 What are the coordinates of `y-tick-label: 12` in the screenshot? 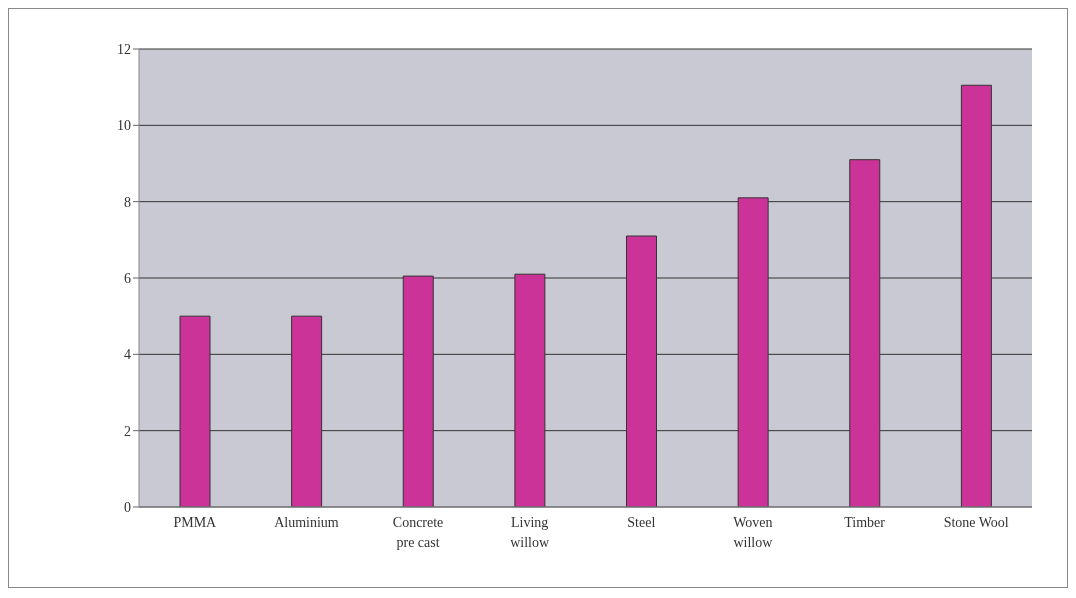 It's located at (124, 49).